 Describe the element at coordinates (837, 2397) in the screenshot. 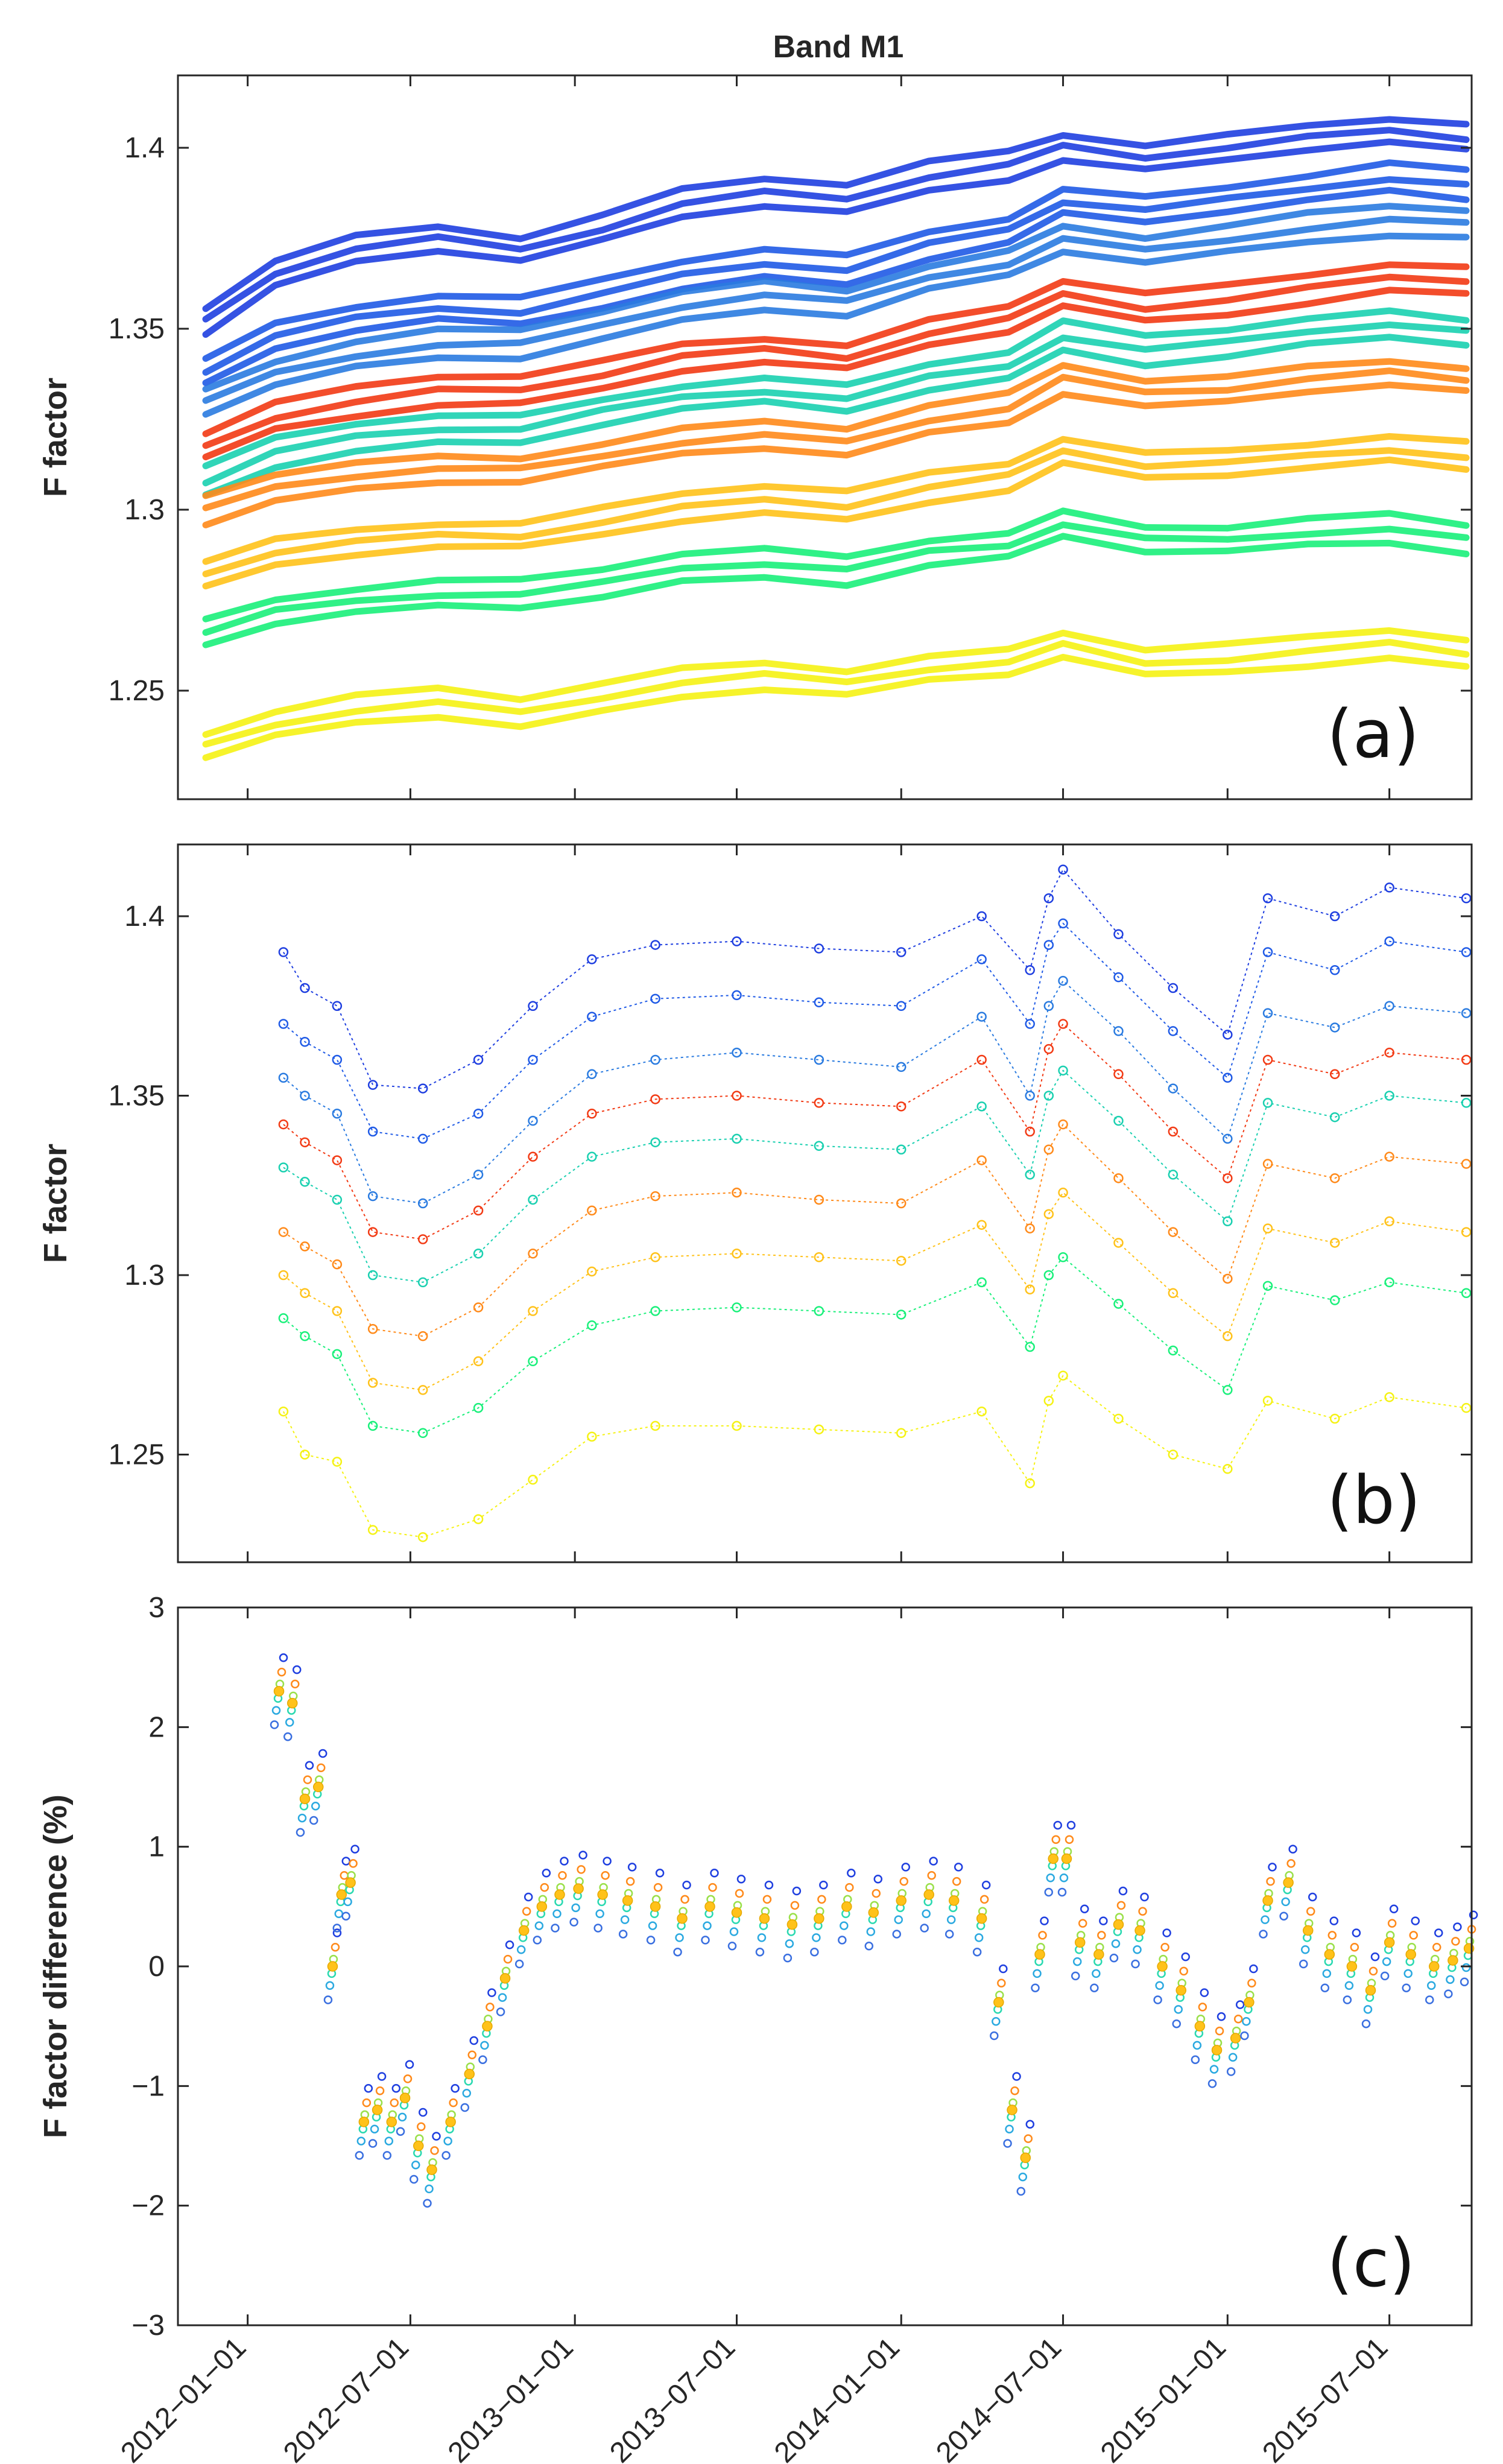

I see `x-tick-label: 2014−01−01` at that location.